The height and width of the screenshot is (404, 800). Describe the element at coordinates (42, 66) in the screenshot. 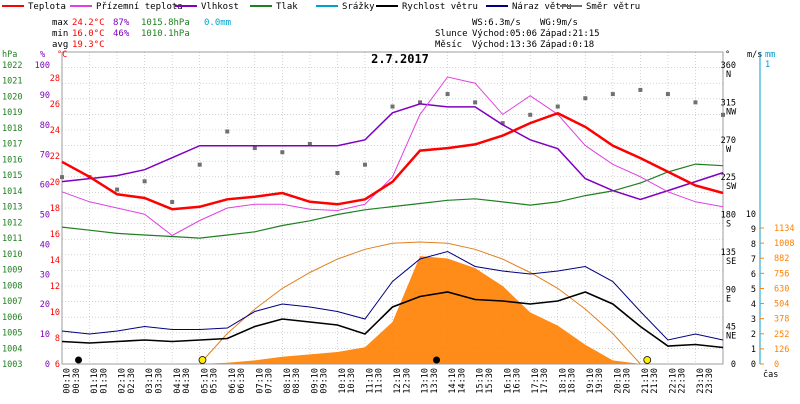

I see `axis-tick-pct: 100` at that location.